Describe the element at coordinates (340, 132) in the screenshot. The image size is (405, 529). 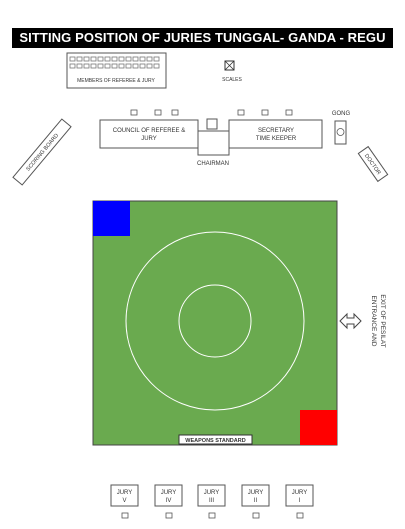
I see `gong-icon` at that location.